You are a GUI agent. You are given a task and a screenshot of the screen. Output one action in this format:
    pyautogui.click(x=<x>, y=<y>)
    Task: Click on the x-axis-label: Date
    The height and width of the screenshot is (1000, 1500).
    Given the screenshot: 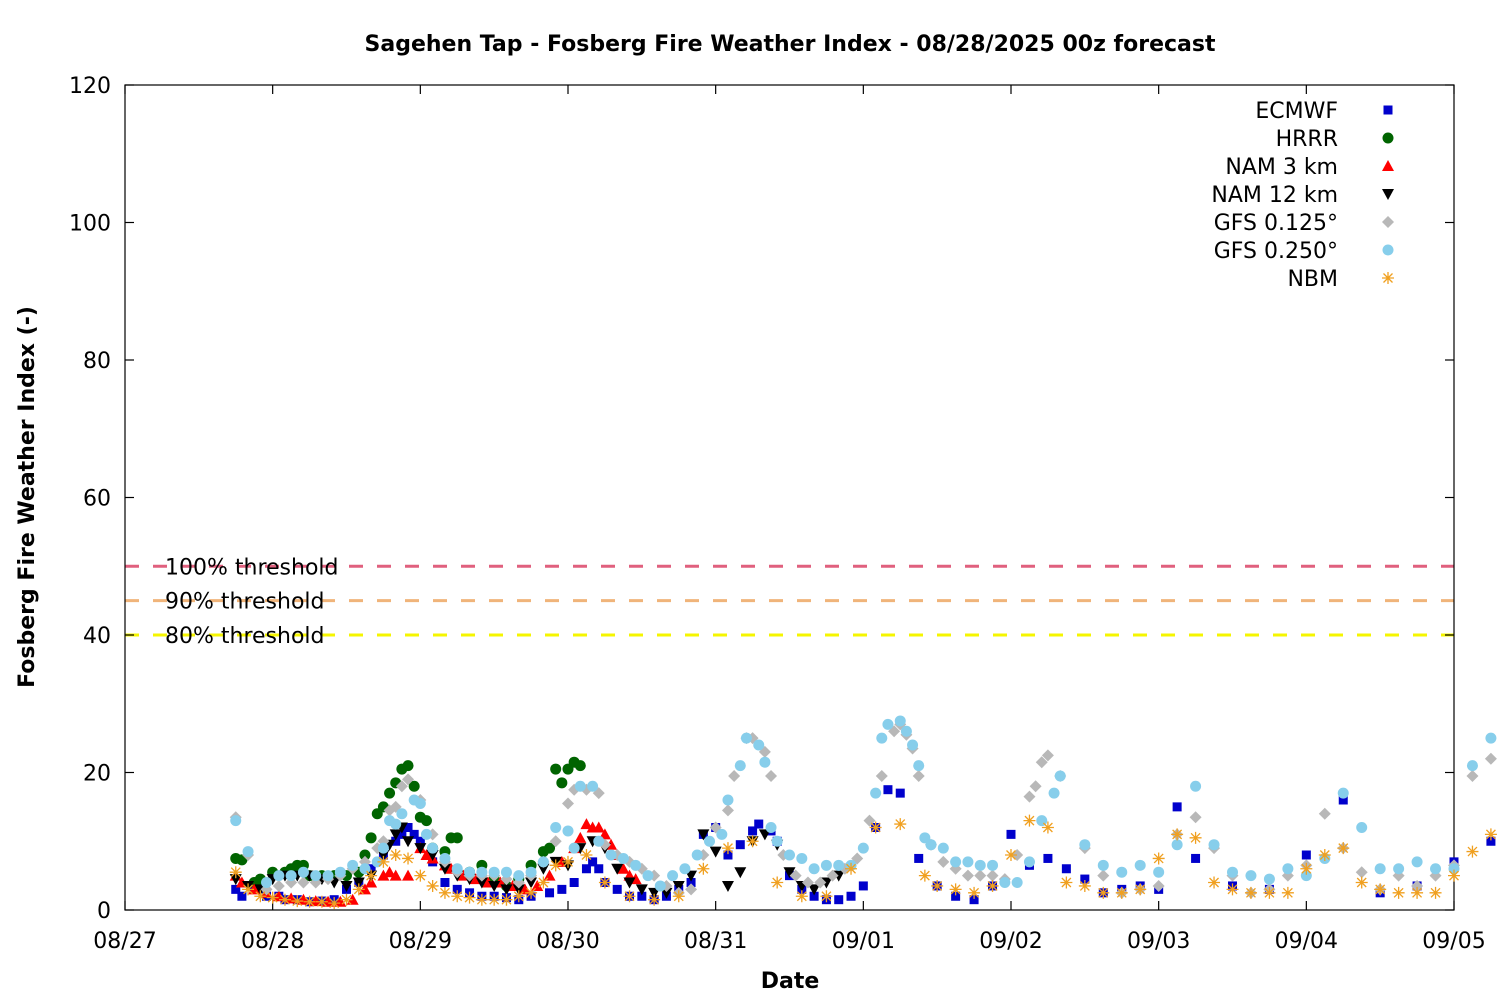 What is the action you would take?
    pyautogui.click(x=790, y=981)
    